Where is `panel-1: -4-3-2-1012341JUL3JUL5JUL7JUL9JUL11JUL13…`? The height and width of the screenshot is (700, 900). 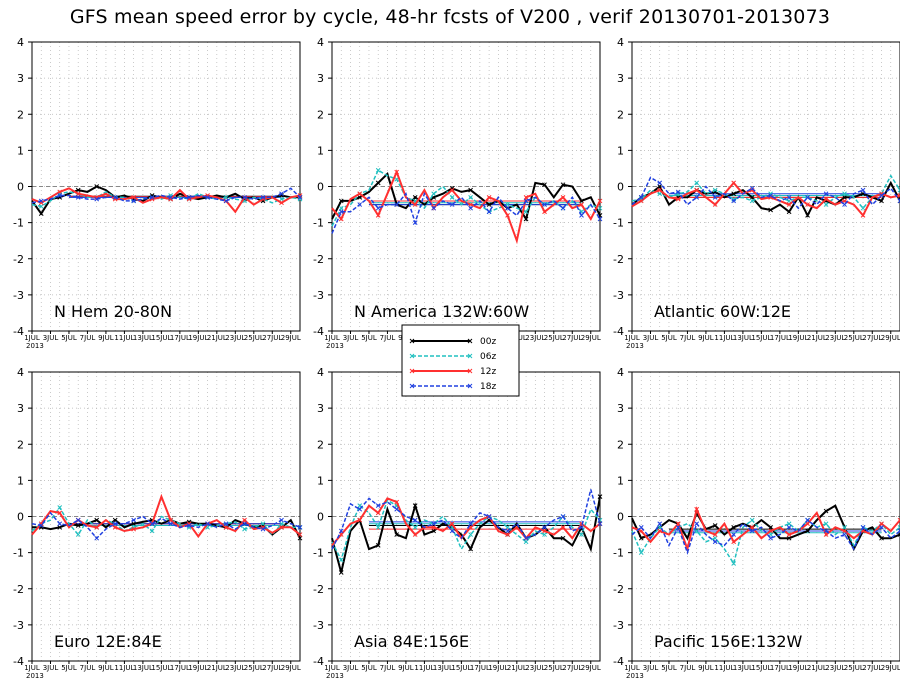
panel-1: -4-3-2-1012341JUL3JUL5JUL7JUL9JUL11JUL13… is located at coordinates (458, 193).